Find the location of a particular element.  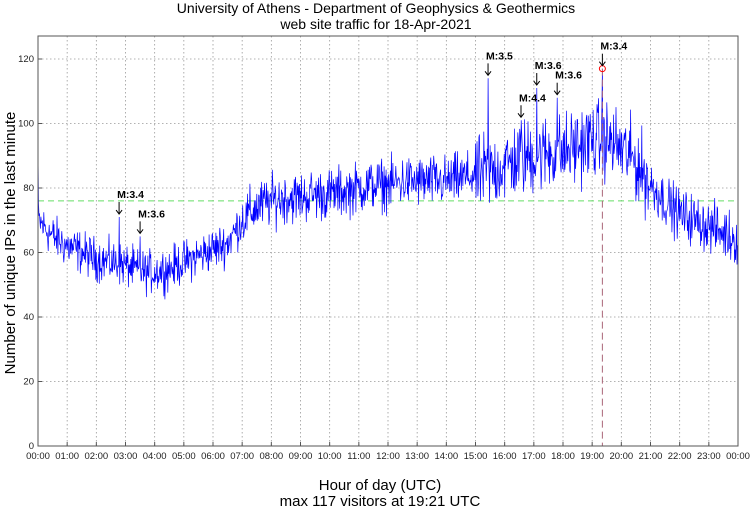

x-tick-label: 04:00 is located at coordinates (155, 456).